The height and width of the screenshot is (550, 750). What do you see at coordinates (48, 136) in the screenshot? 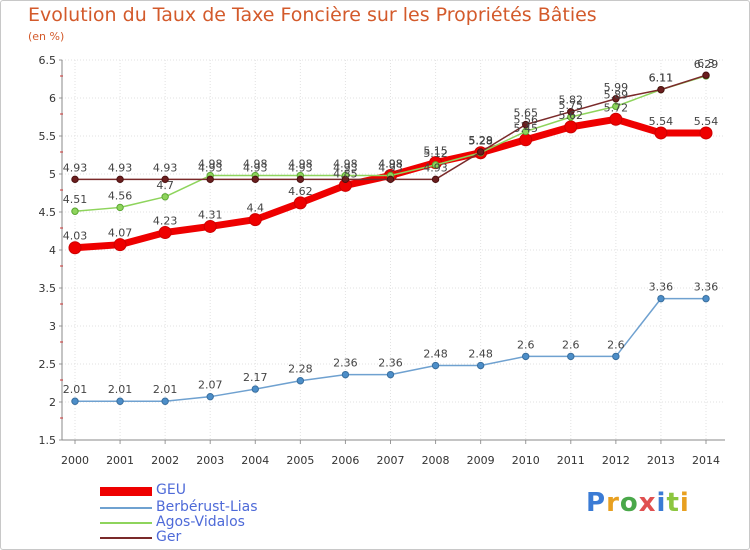
I see `y-tick-label: 5.5` at bounding box center [48, 136].